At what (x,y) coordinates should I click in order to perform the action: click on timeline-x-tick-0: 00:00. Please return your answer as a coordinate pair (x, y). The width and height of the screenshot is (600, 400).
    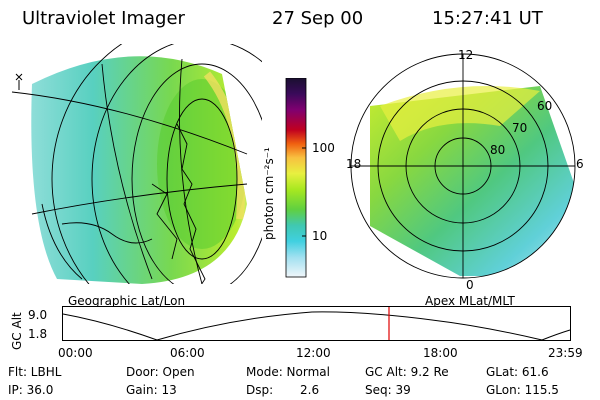
    Looking at the image, I should click on (75, 353).